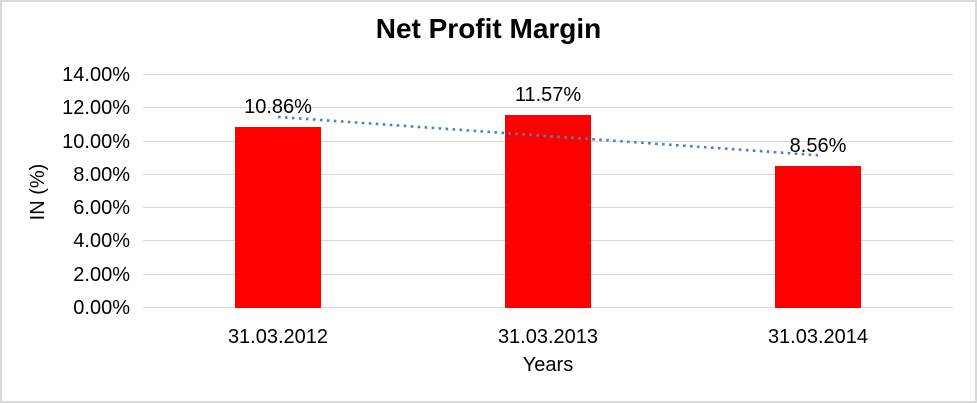 The image size is (977, 403). I want to click on y-tick-label: 14.00%, so click(96, 75).